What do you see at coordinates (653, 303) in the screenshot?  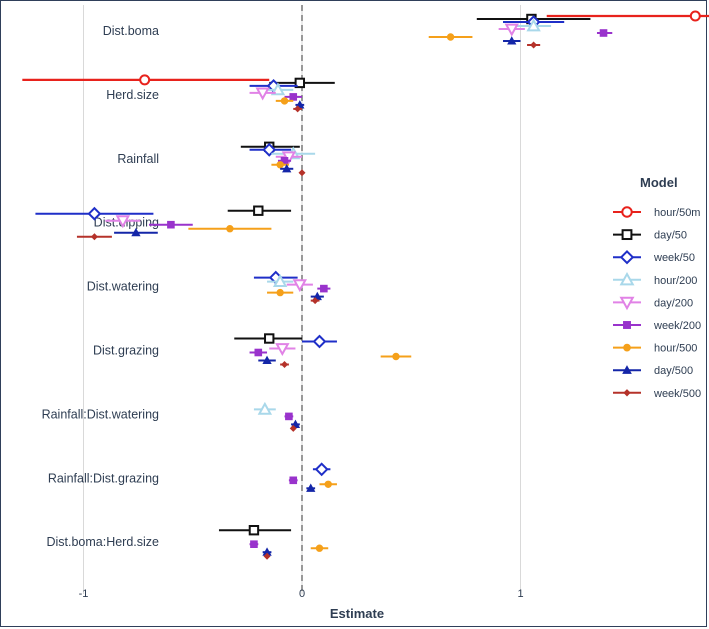 I see `legend-item: day/200` at bounding box center [653, 303].